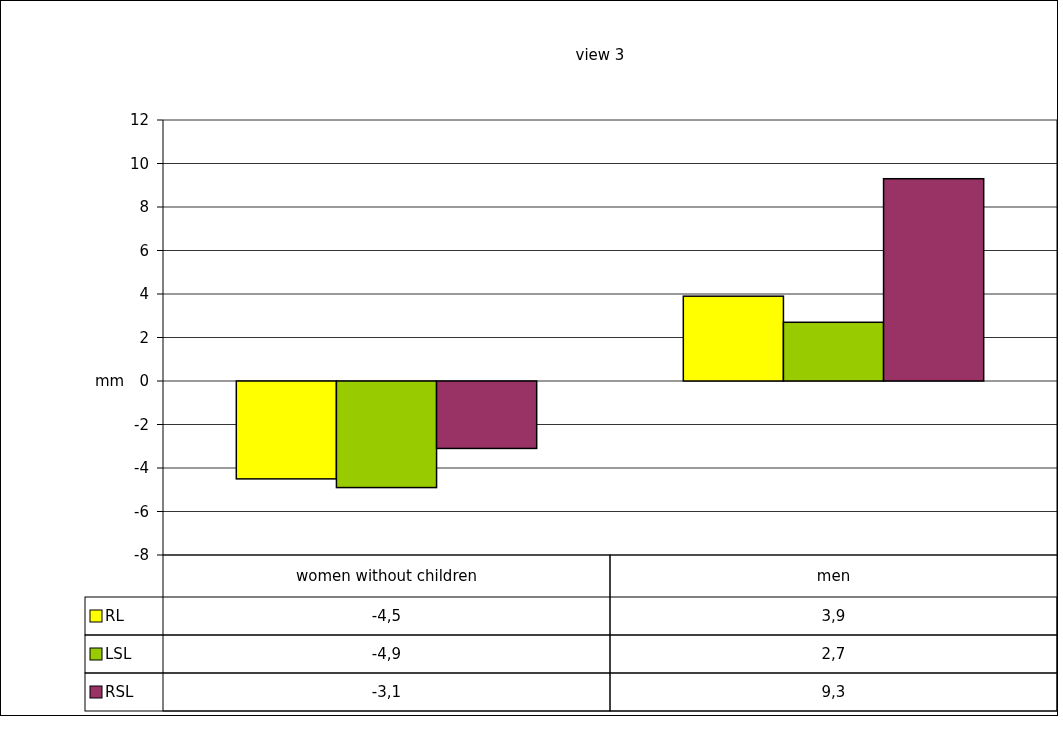  I want to click on y-tick-label: 6, so click(144, 250).